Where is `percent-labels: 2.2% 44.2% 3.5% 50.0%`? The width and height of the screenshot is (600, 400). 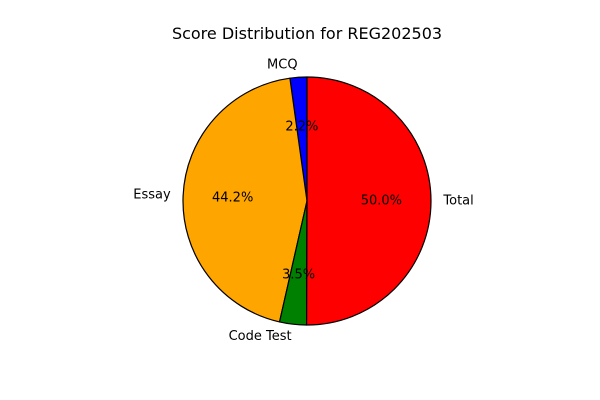 percent-labels: 2.2% 44.2% 3.5% 50.0% is located at coordinates (307, 200).